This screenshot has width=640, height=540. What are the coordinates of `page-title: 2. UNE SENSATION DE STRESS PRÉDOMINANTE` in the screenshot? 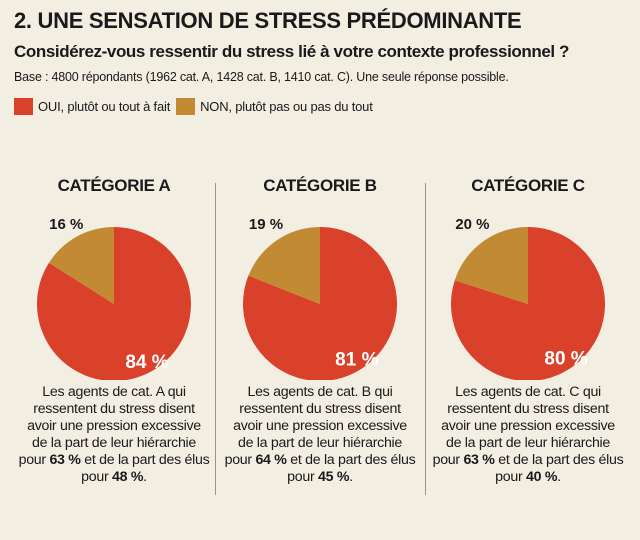 It's located at (268, 20).